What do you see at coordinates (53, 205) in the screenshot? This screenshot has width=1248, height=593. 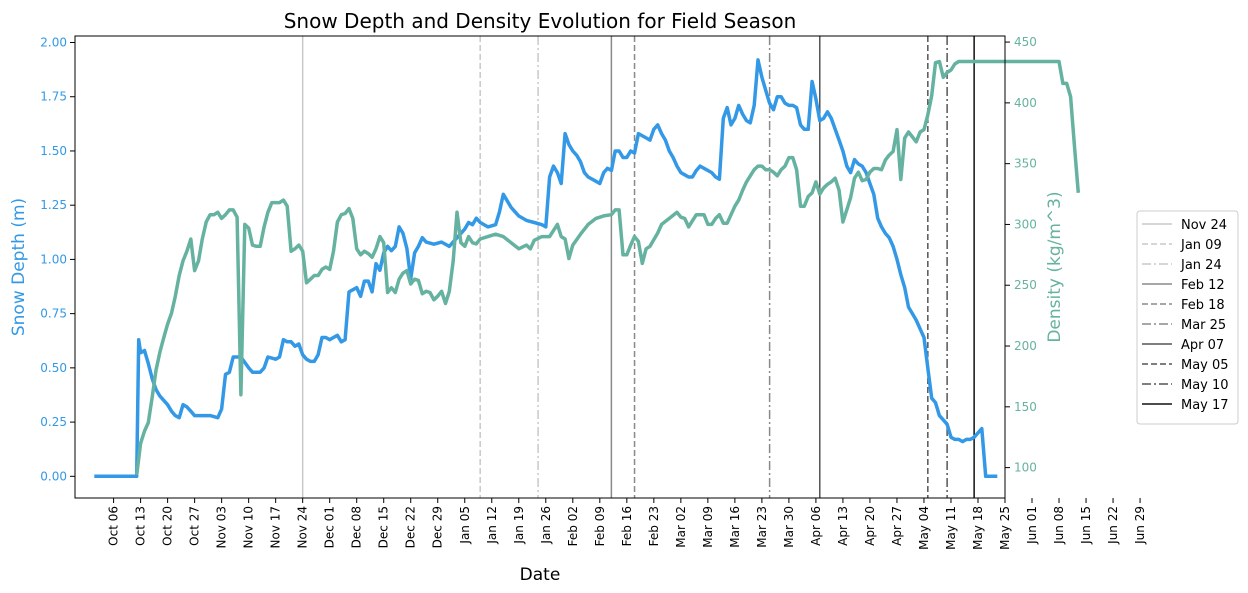 I see `y-left-tick-label: 1.25` at bounding box center [53, 205].